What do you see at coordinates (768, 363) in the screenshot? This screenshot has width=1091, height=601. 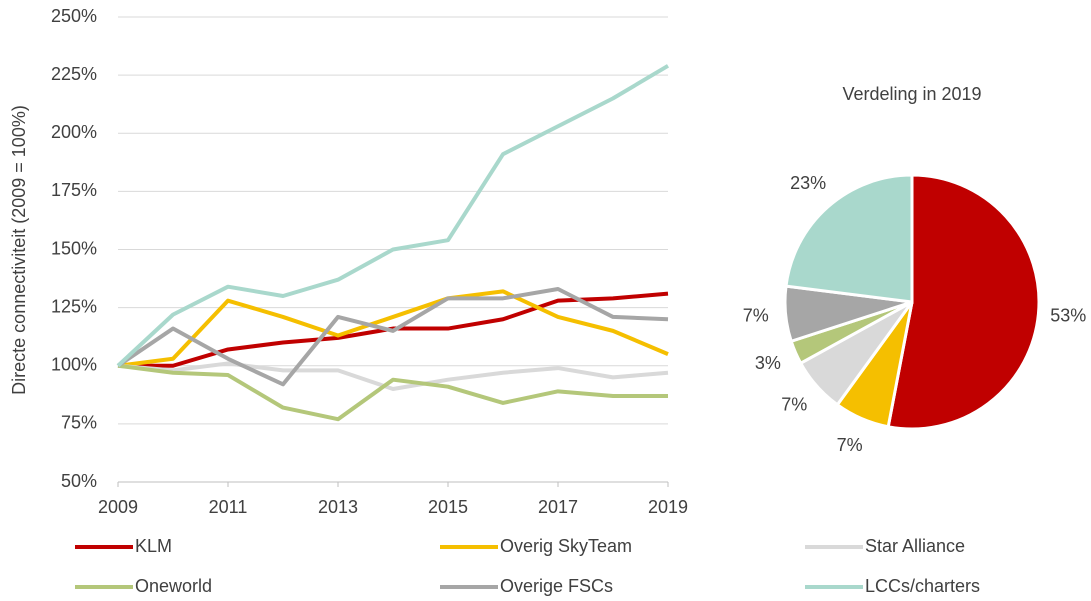 I see `slice-label: 3%` at bounding box center [768, 363].